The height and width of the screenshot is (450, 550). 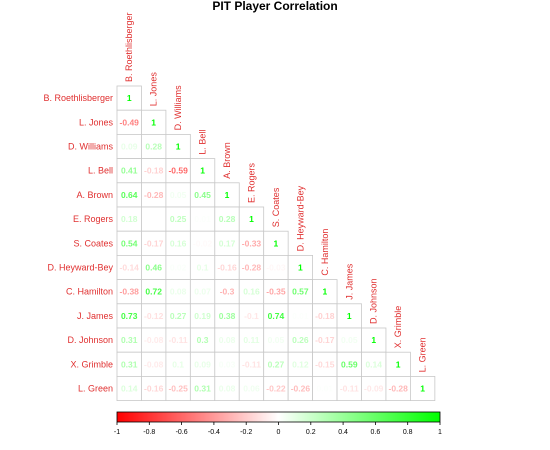 What do you see at coordinates (227, 364) in the screenshot?
I see `cell-value: 0.03` at bounding box center [227, 364].